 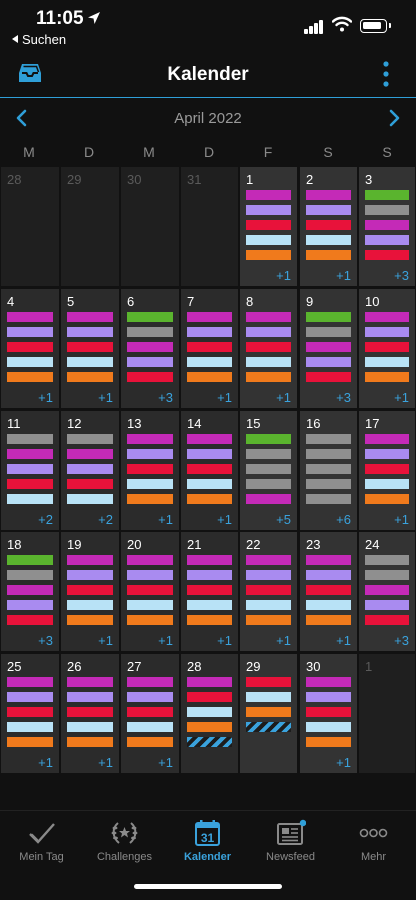 I want to click on inbox-icon, so click(x=30, y=73).